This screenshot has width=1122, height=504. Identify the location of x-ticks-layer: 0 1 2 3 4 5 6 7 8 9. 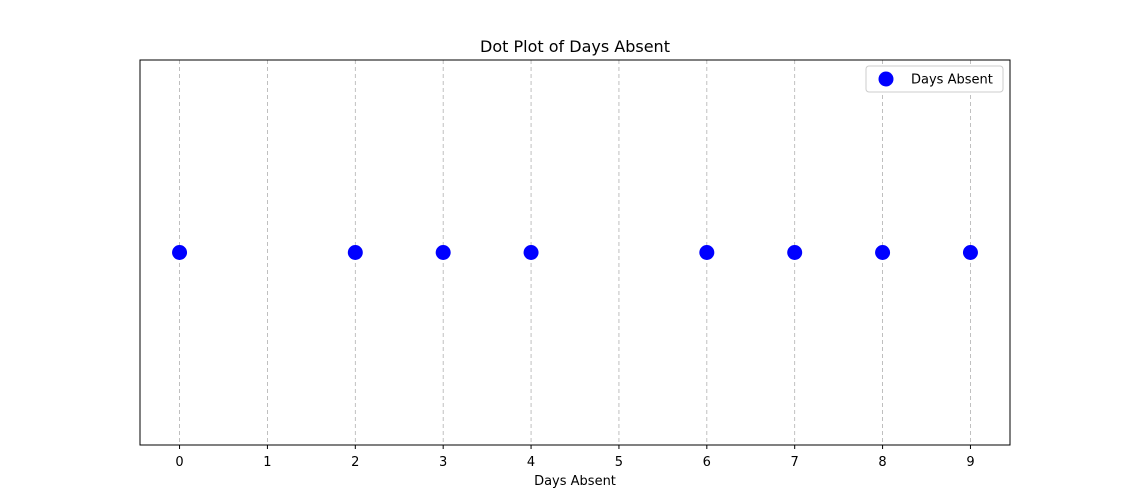
(575, 457).